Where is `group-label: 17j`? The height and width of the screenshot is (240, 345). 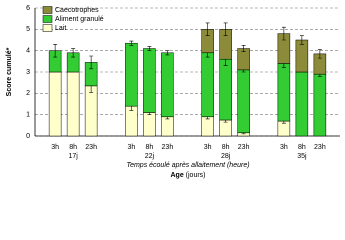
group-label: 17j is located at coordinates (73, 156).